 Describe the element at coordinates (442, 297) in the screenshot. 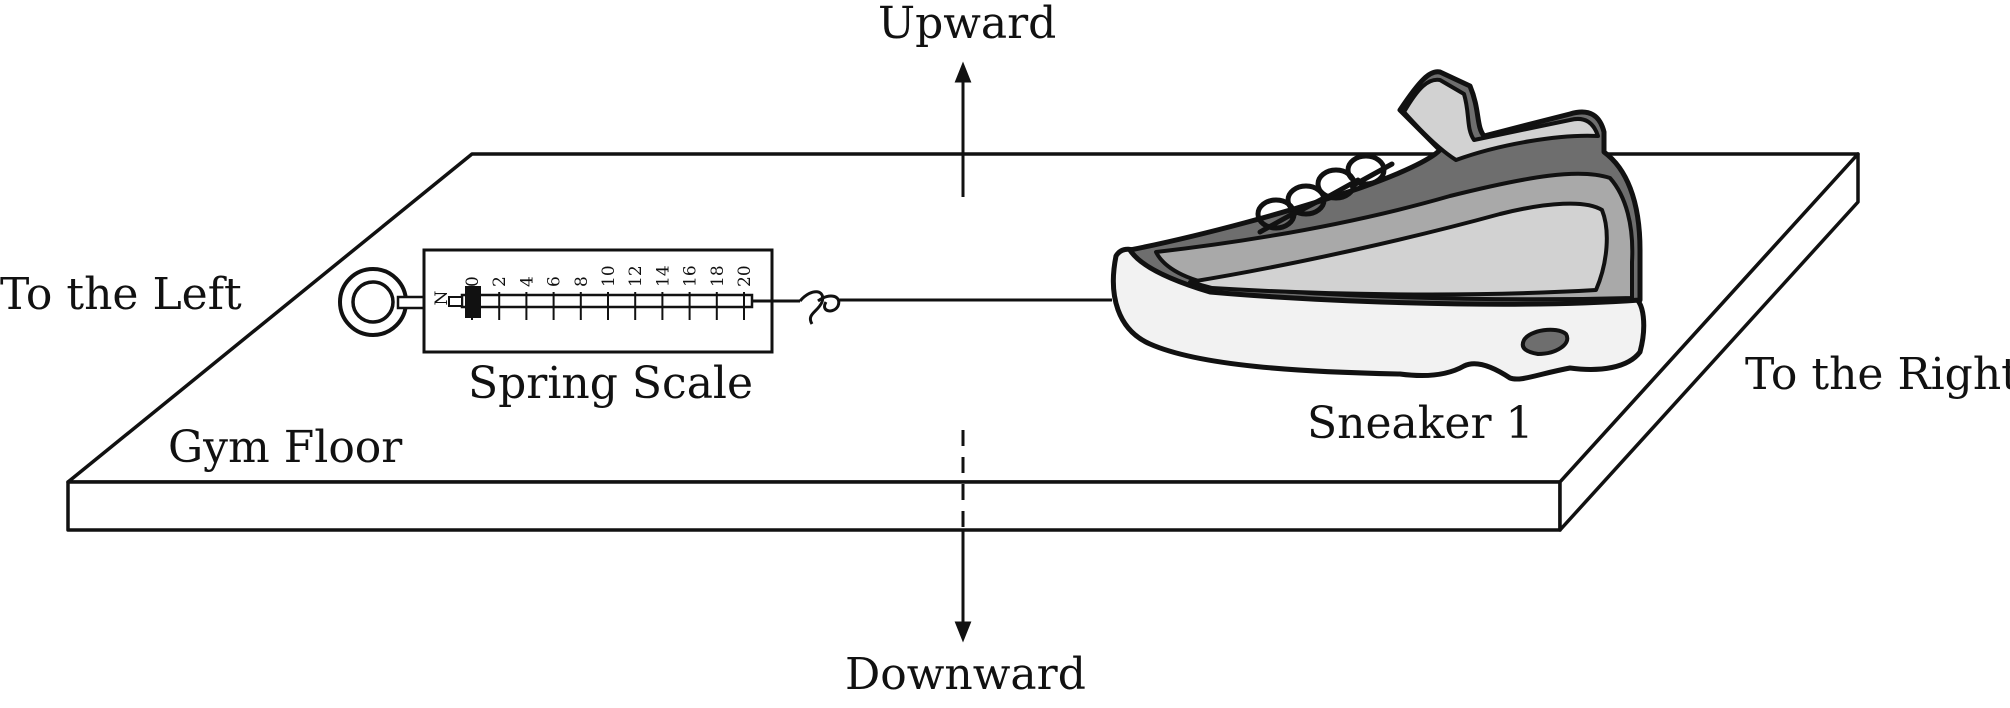

I see `scale-unit-label: N` at that location.